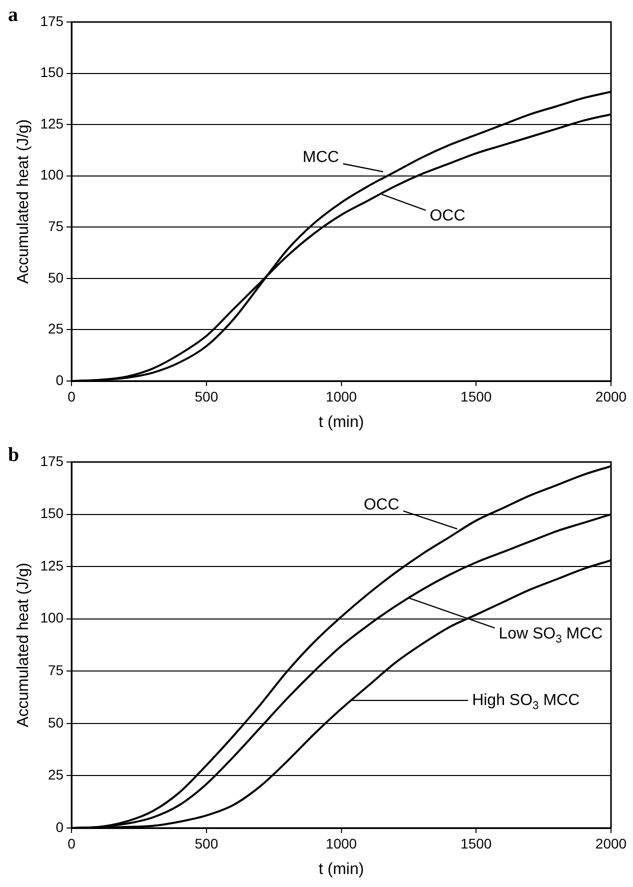  I want to click on annotation: MCC, so click(321, 157).